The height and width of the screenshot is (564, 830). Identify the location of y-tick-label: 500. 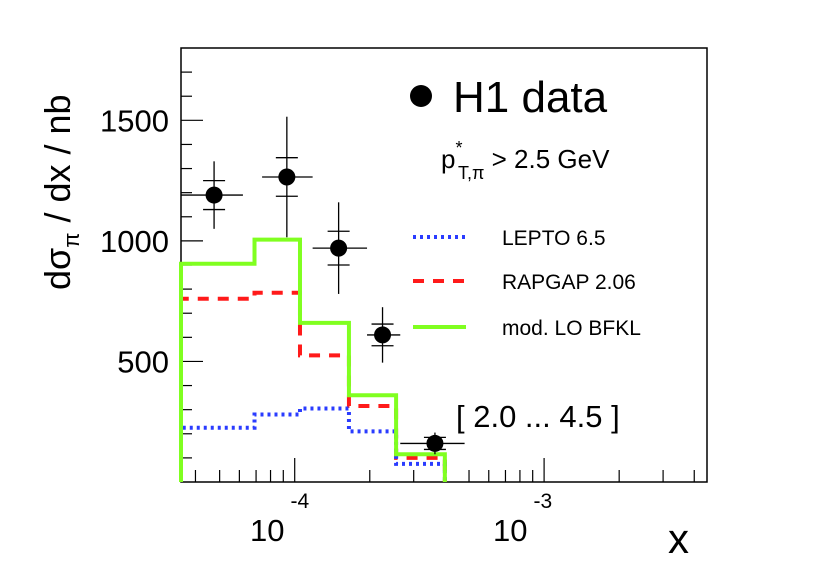
(143, 361).